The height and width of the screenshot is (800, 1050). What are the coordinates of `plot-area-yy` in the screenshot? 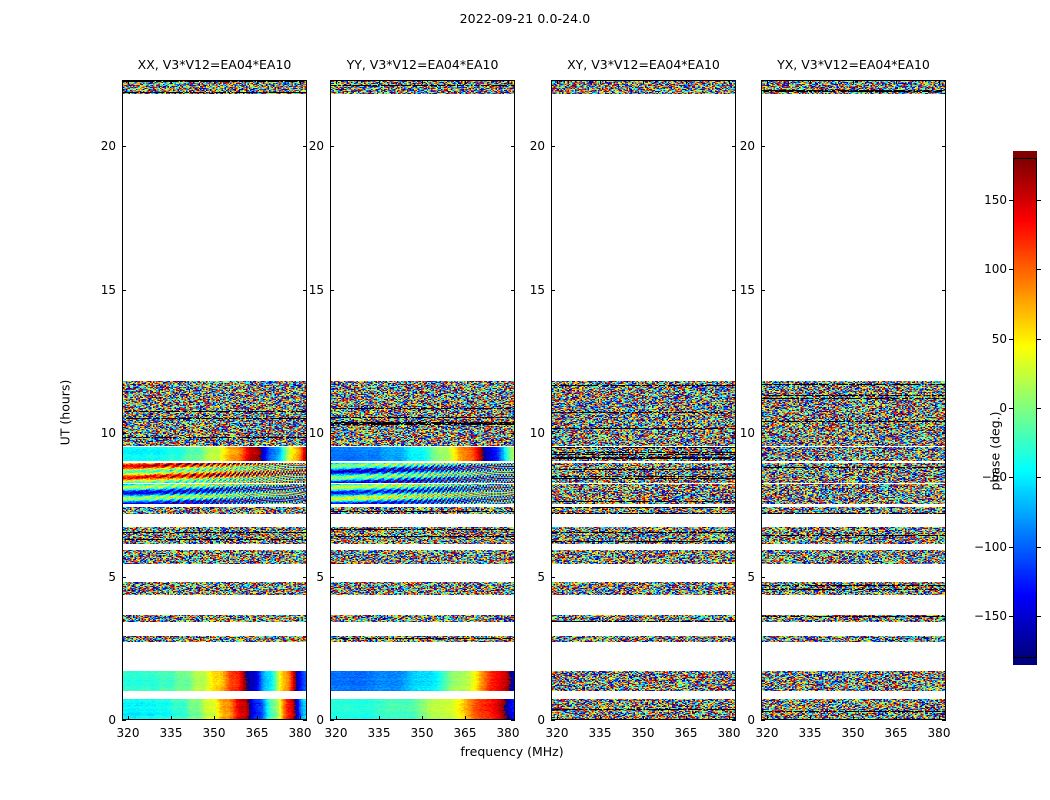 It's located at (422, 400).